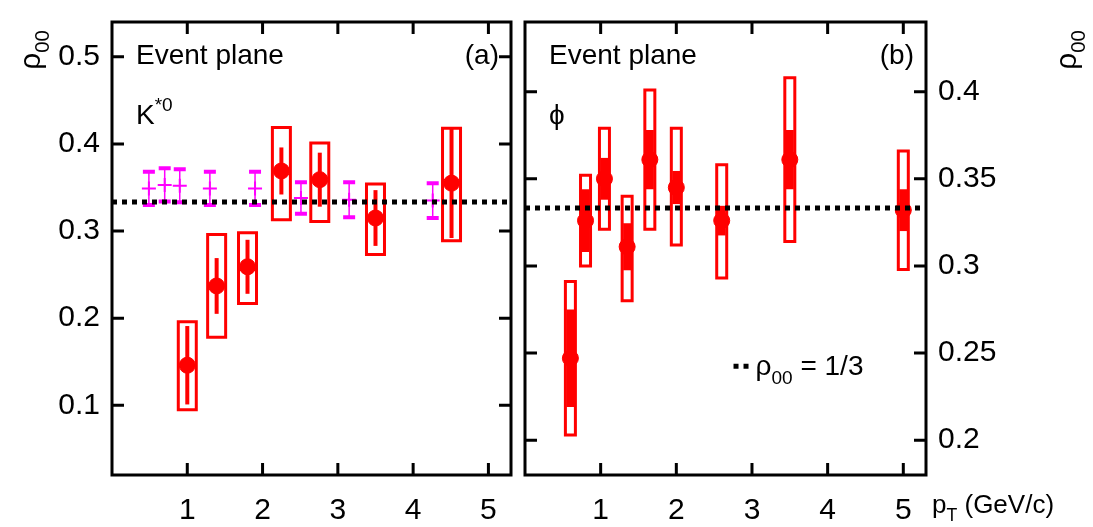 This screenshot has height=527, width=1093. Describe the element at coordinates (959, 264) in the screenshot. I see `y2-tick-label: 0.3` at that location.